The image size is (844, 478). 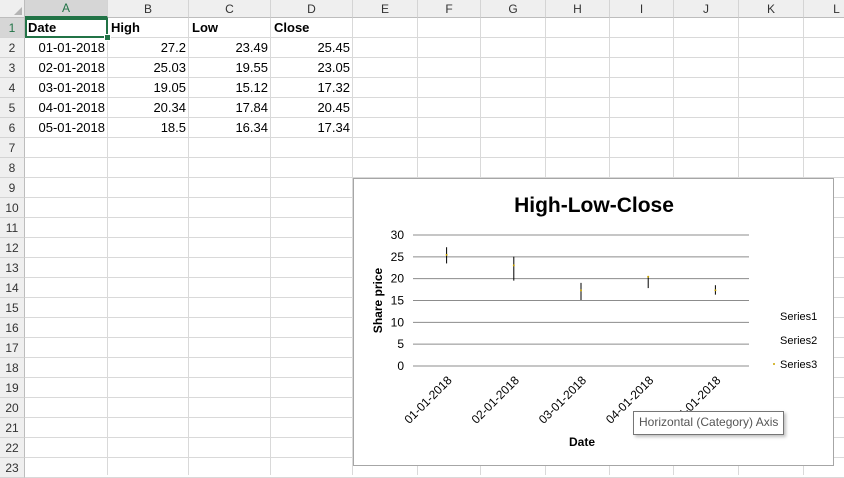 I want to click on row-header-11: 11, so click(x=12, y=228).